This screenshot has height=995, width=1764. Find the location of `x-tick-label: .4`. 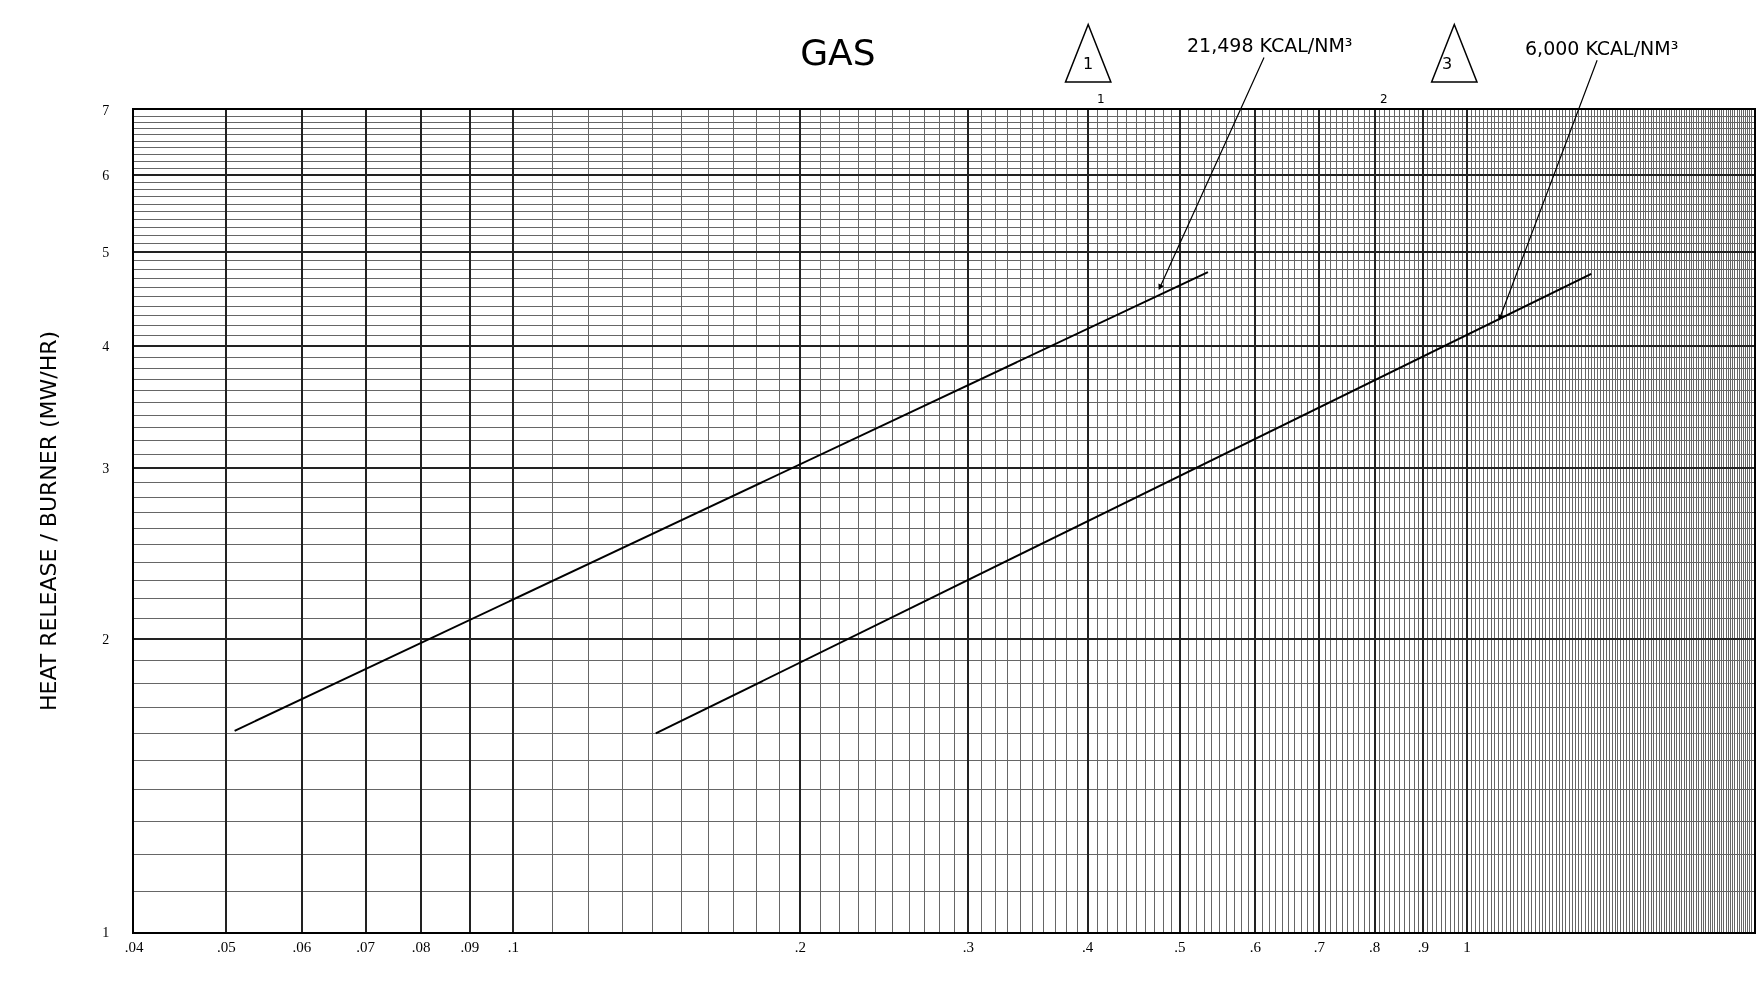

x-tick-label: .4 is located at coordinates (1087, 947).